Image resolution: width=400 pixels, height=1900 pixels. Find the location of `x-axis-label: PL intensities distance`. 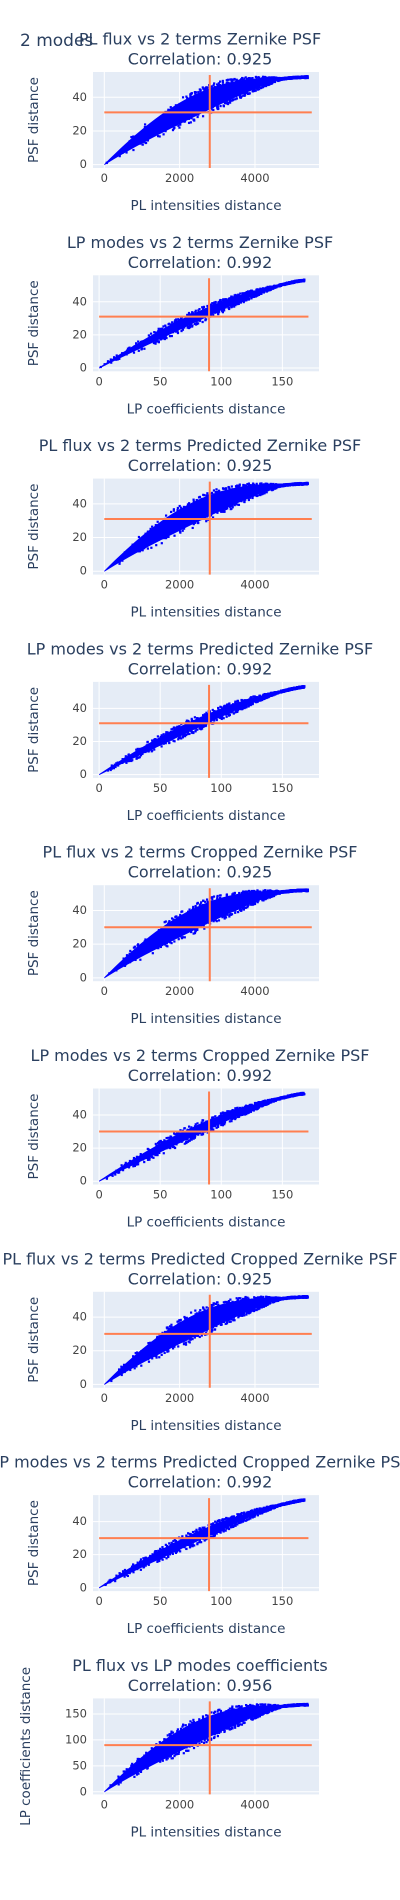

x-axis-label: PL intensities distance is located at coordinates (205, 613).